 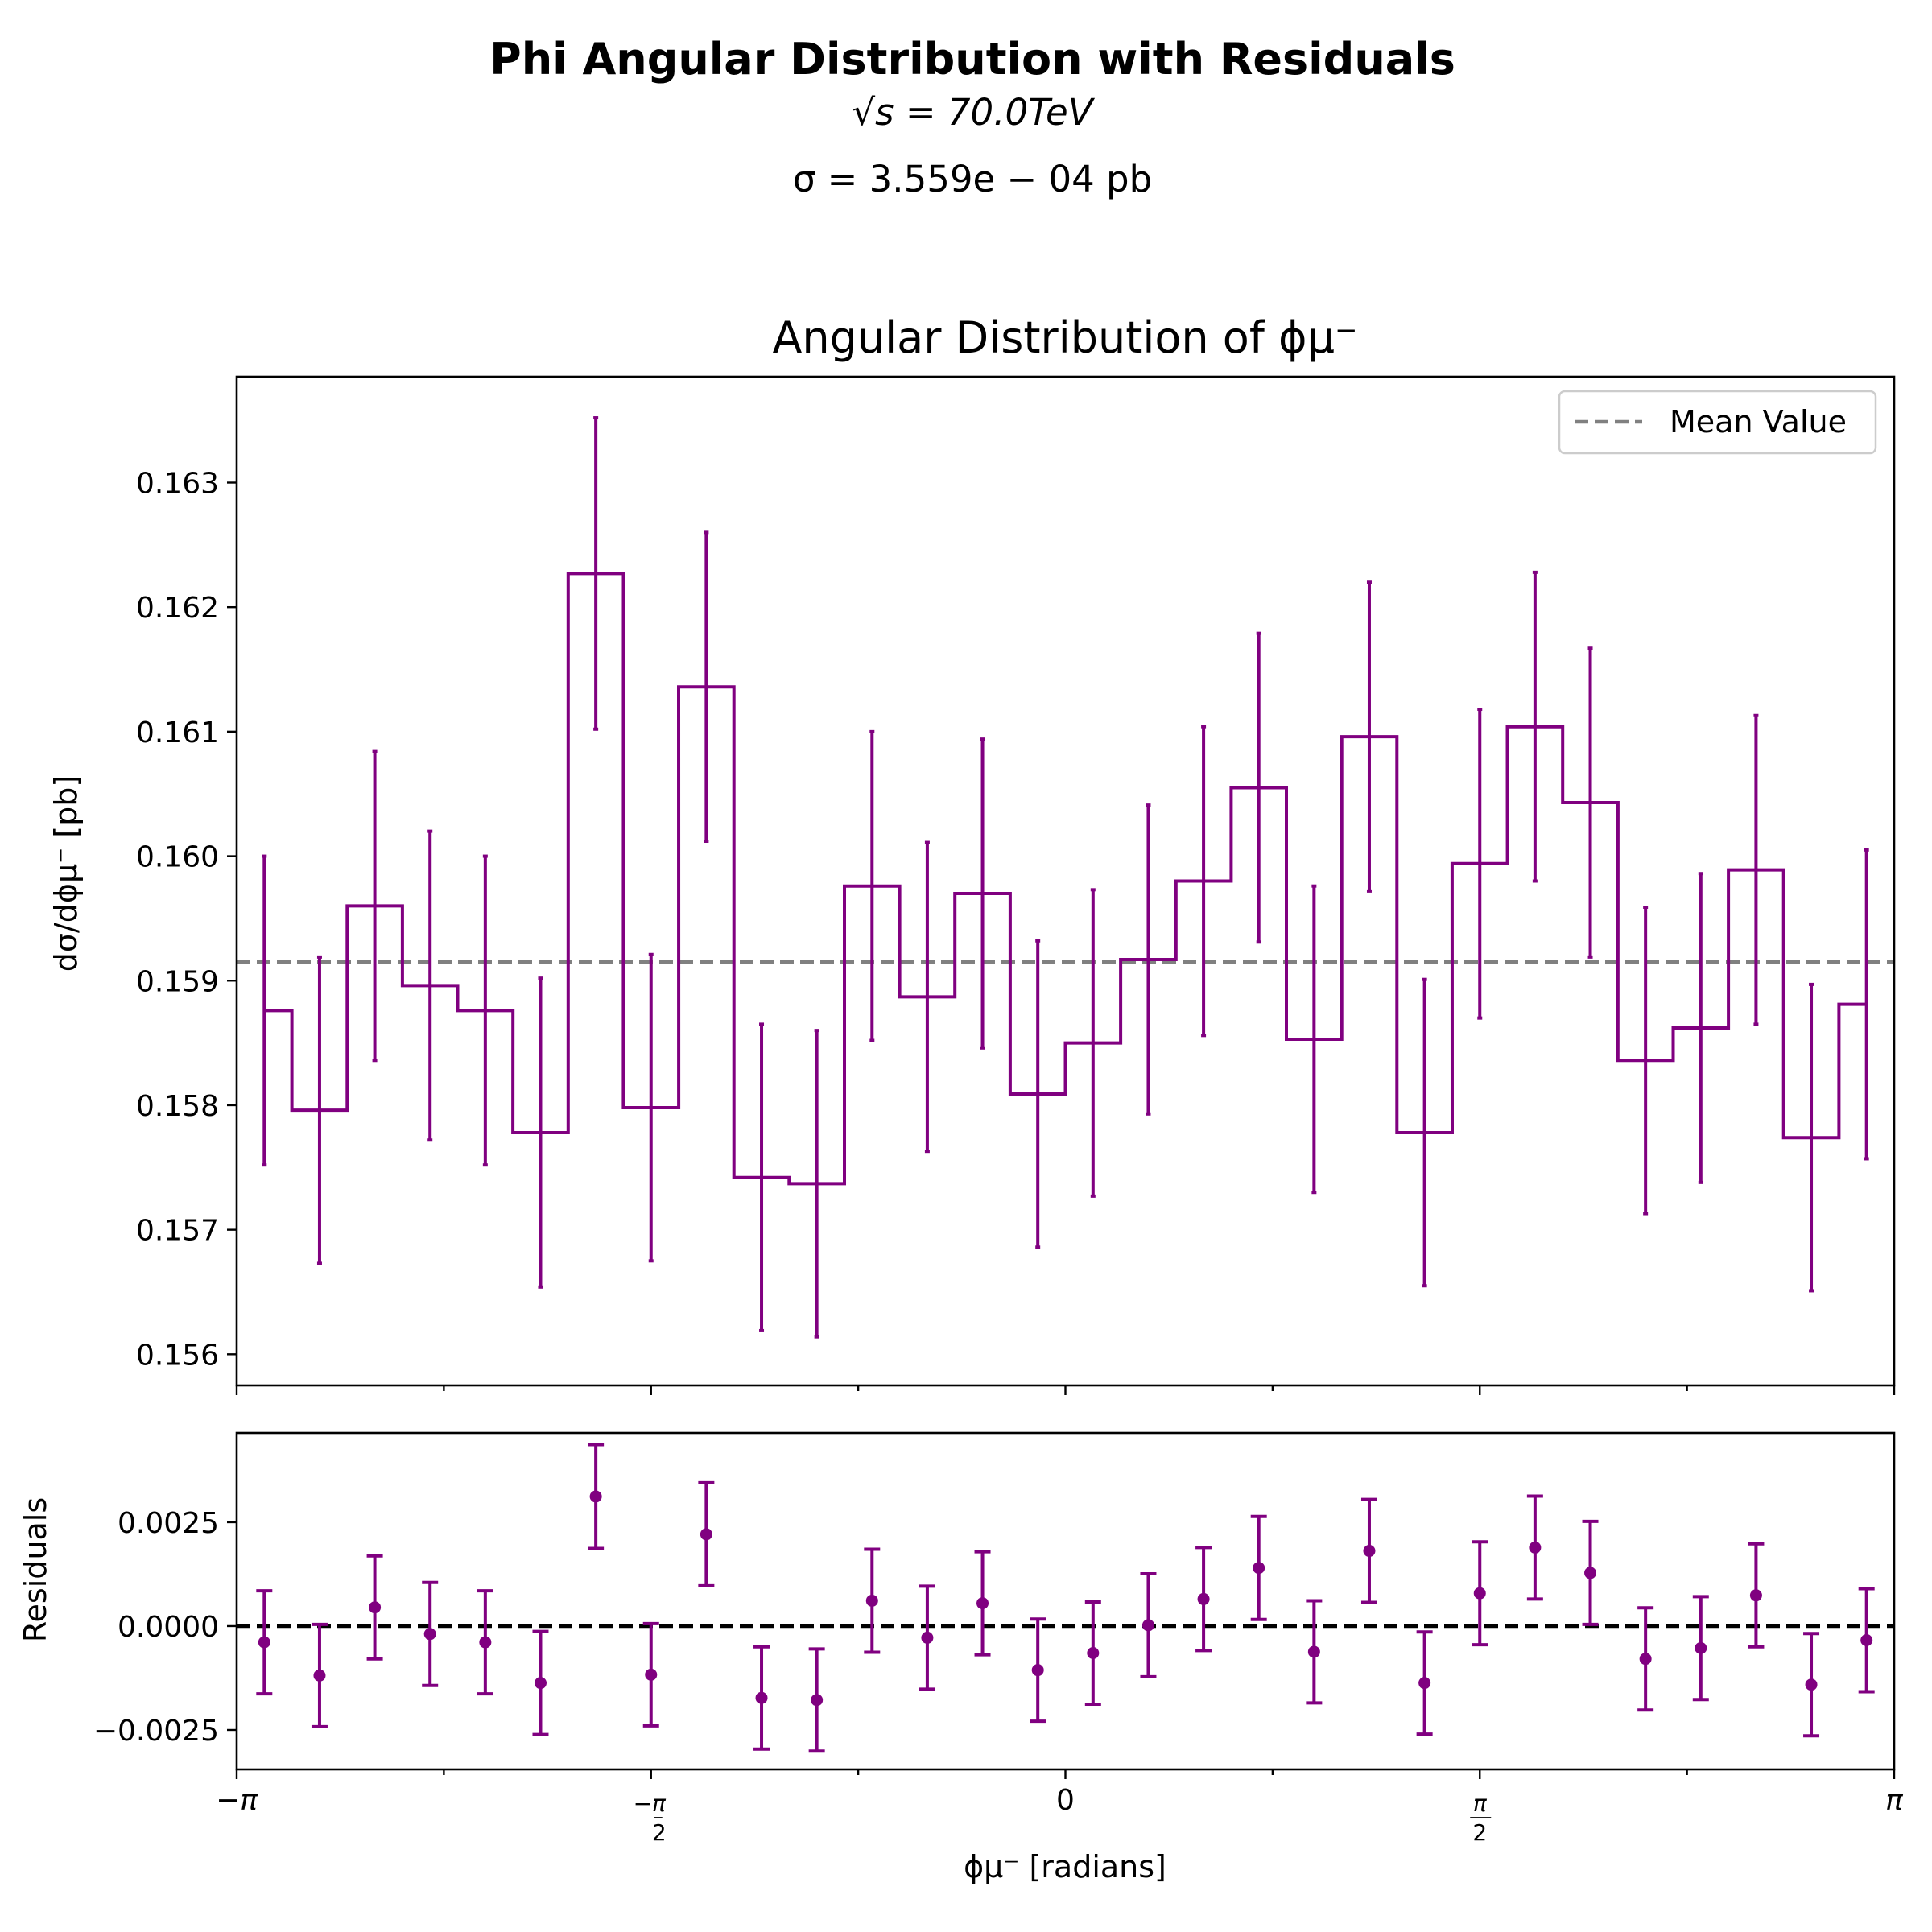 I want to click on main-ytick-label: 0.160, so click(x=177, y=857).